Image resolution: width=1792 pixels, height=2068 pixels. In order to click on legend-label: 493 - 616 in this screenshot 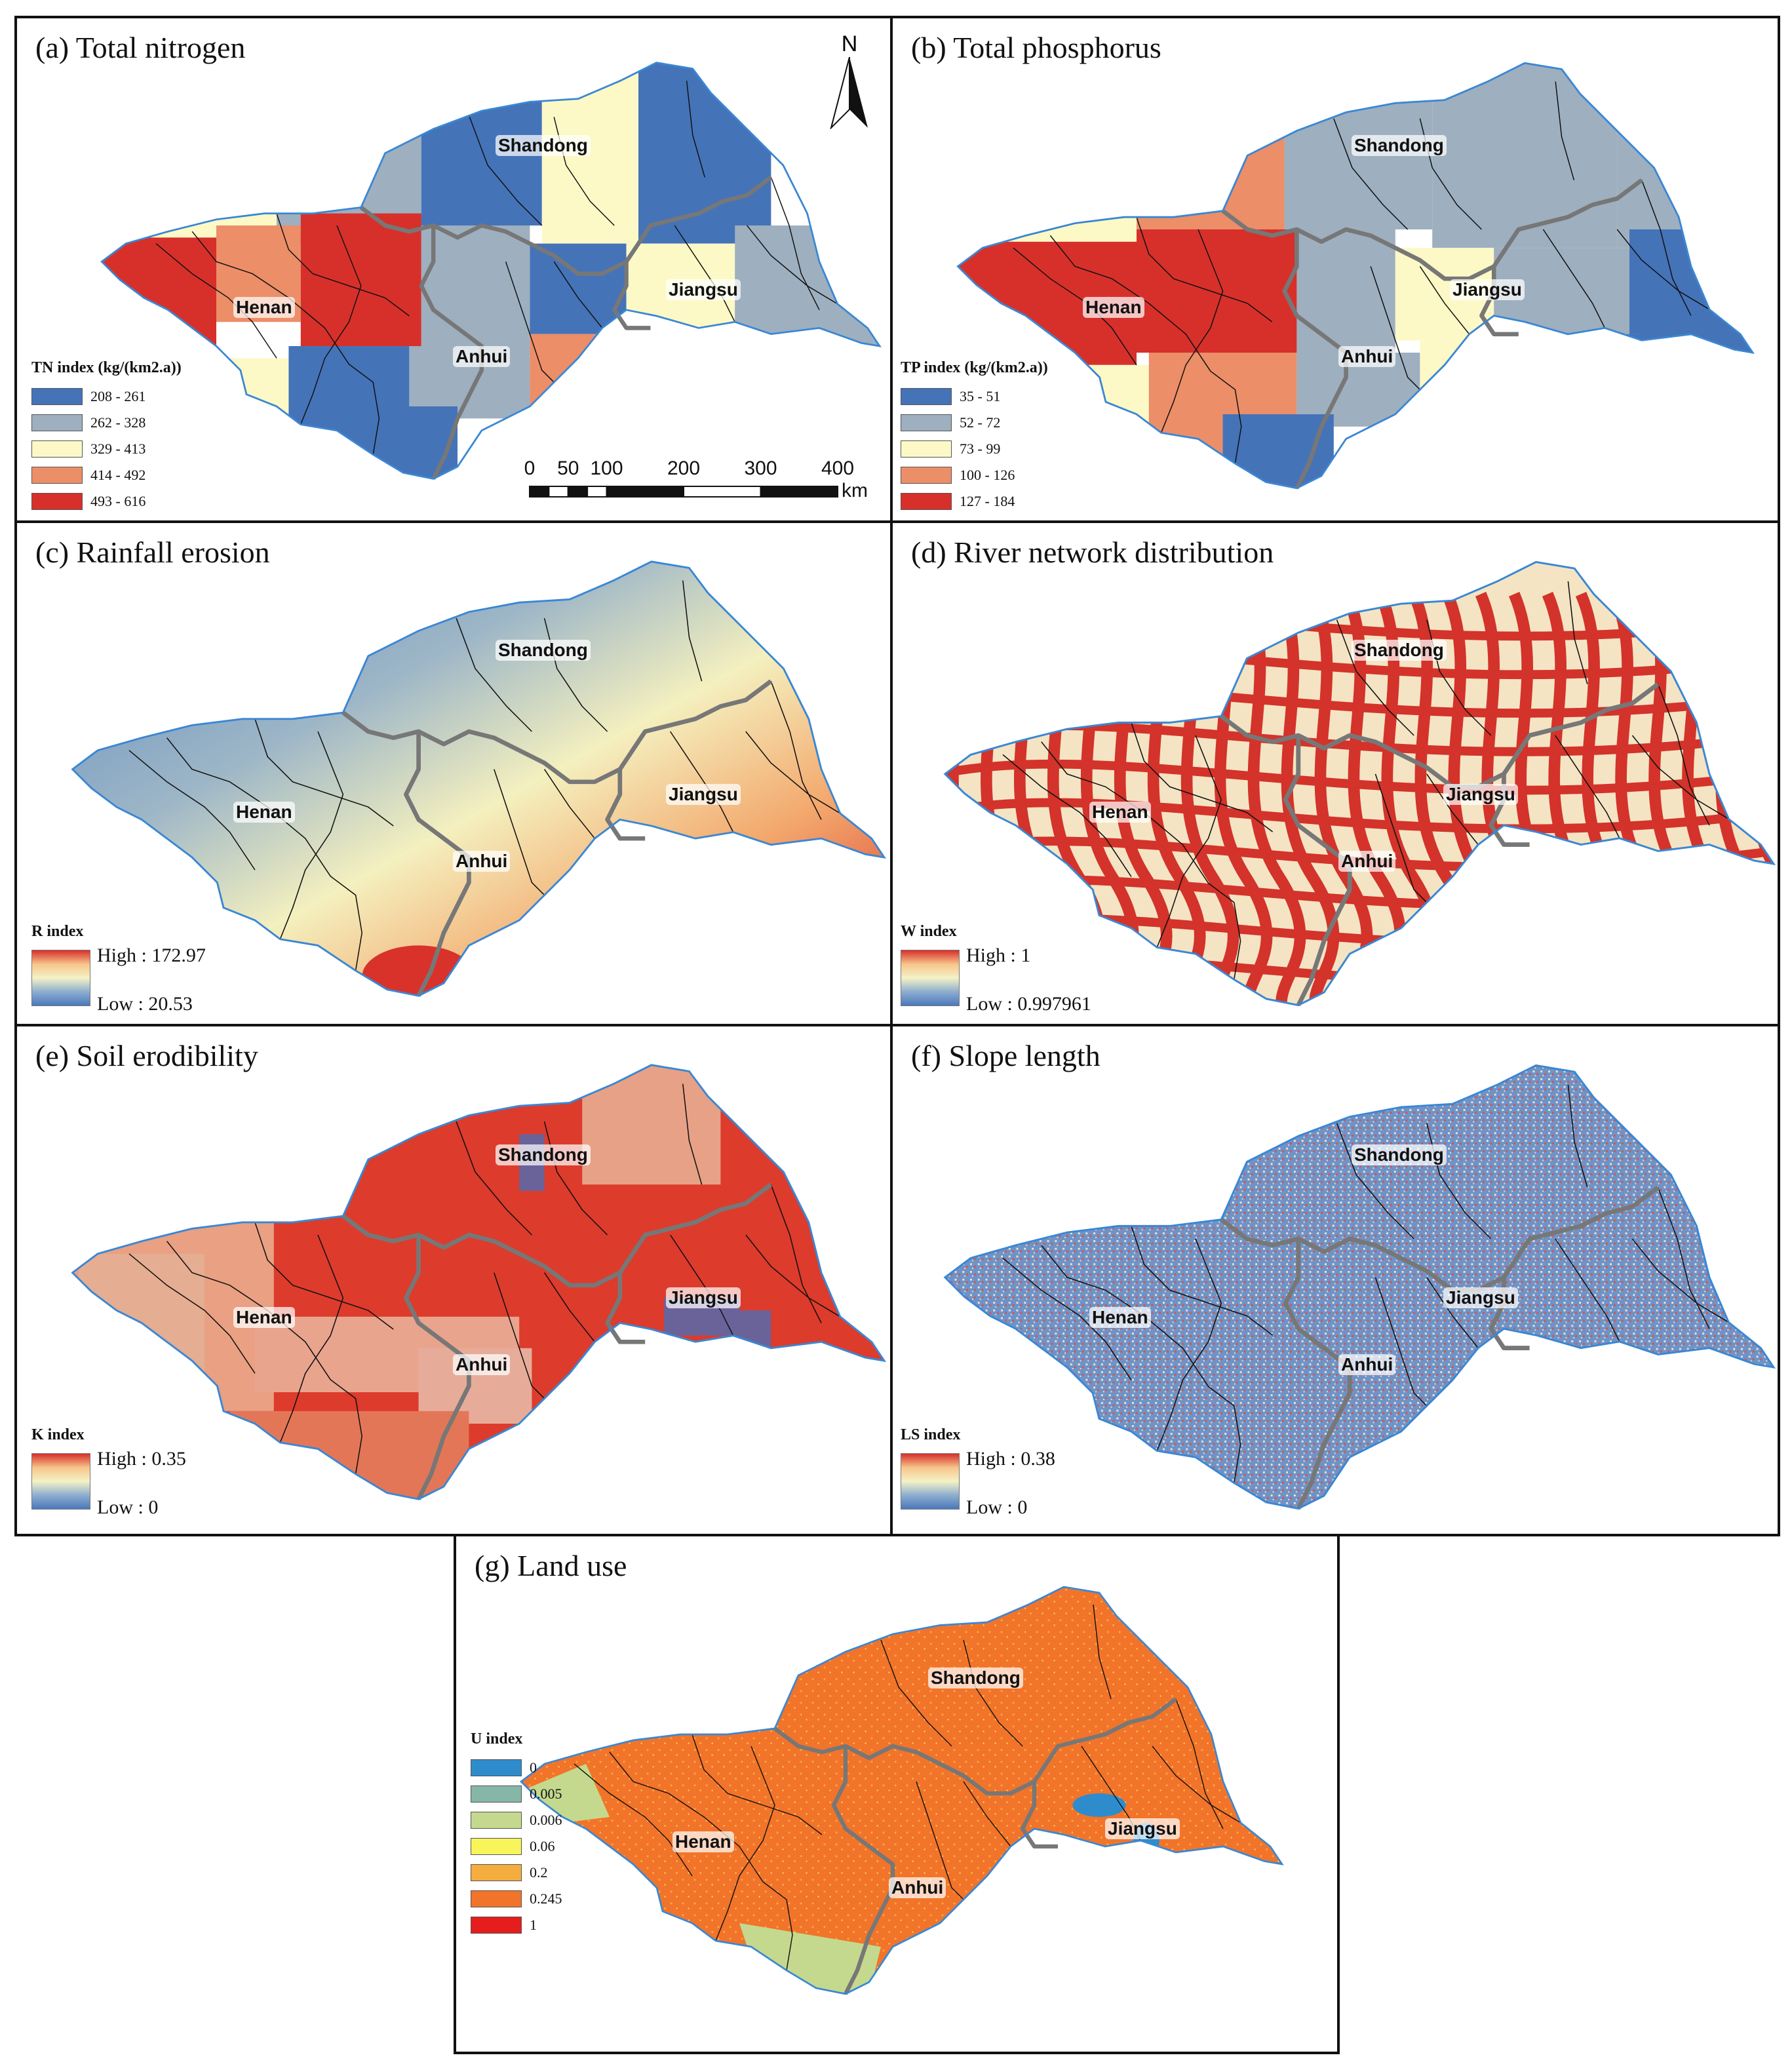, I will do `click(118, 501)`.